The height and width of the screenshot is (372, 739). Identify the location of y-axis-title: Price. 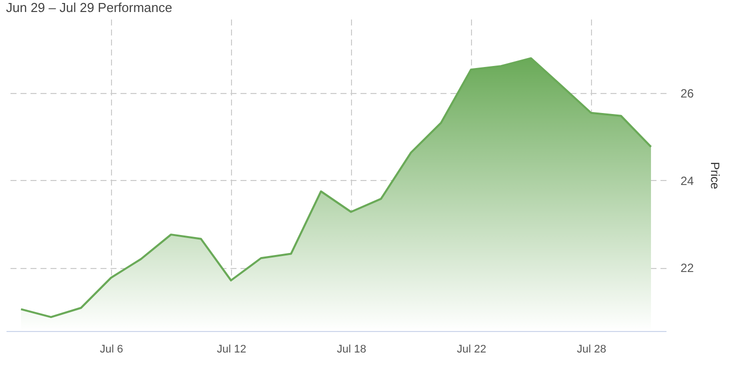
(715, 176).